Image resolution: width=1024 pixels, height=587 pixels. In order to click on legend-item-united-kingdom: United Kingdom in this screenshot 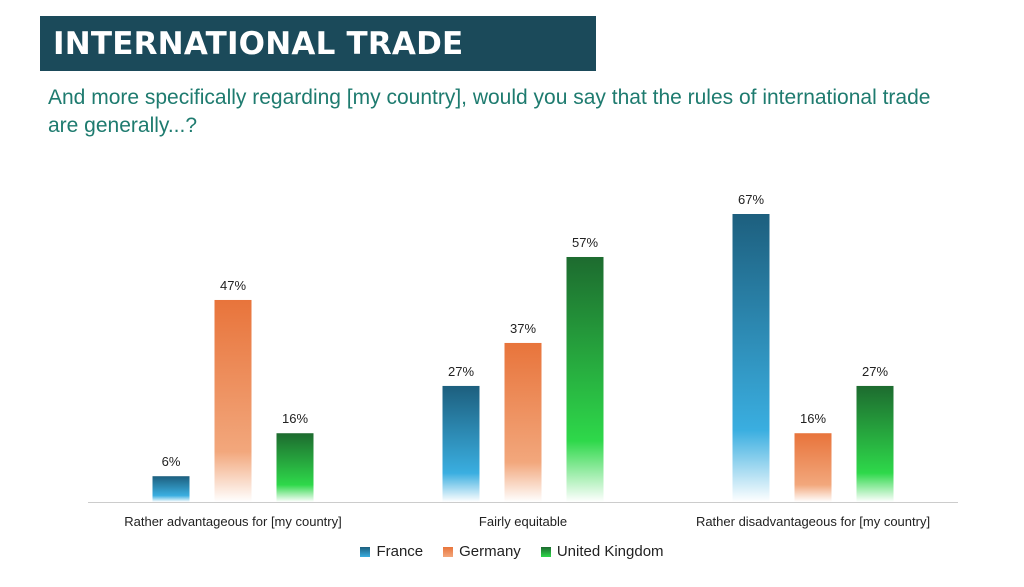, I will do `click(602, 551)`.